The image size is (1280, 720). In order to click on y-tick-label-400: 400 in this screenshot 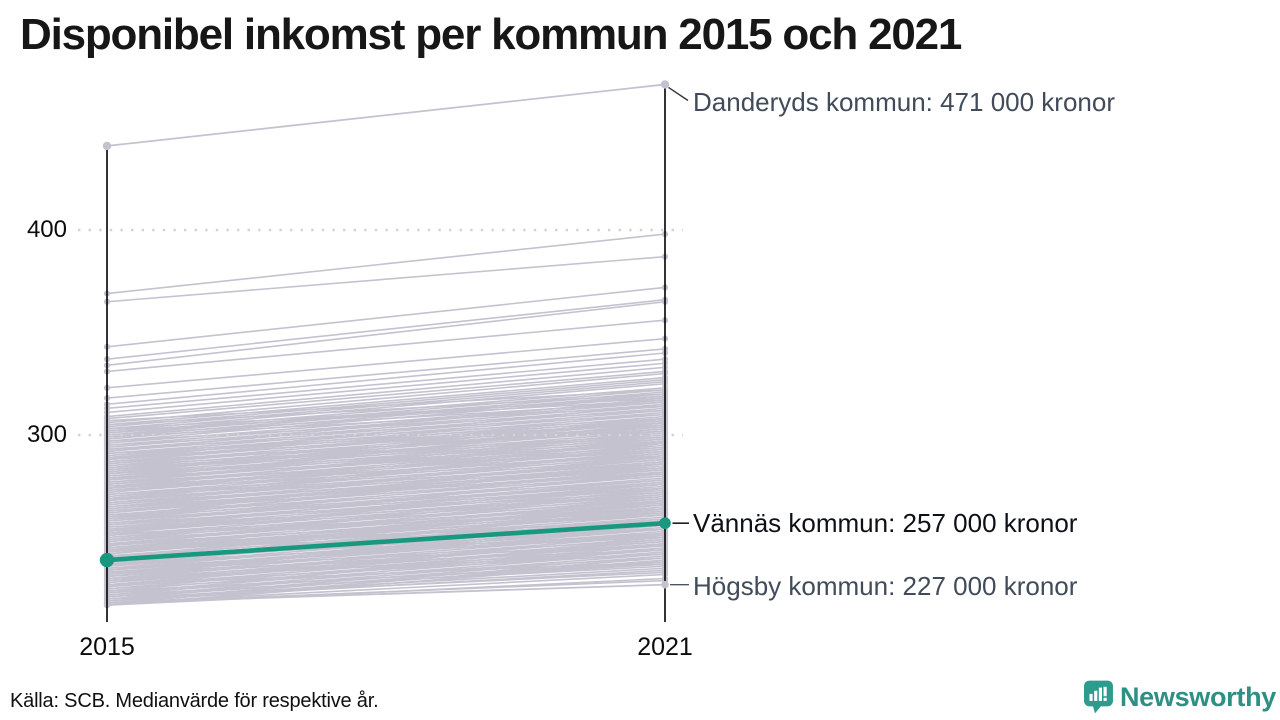, I will do `click(46, 229)`.